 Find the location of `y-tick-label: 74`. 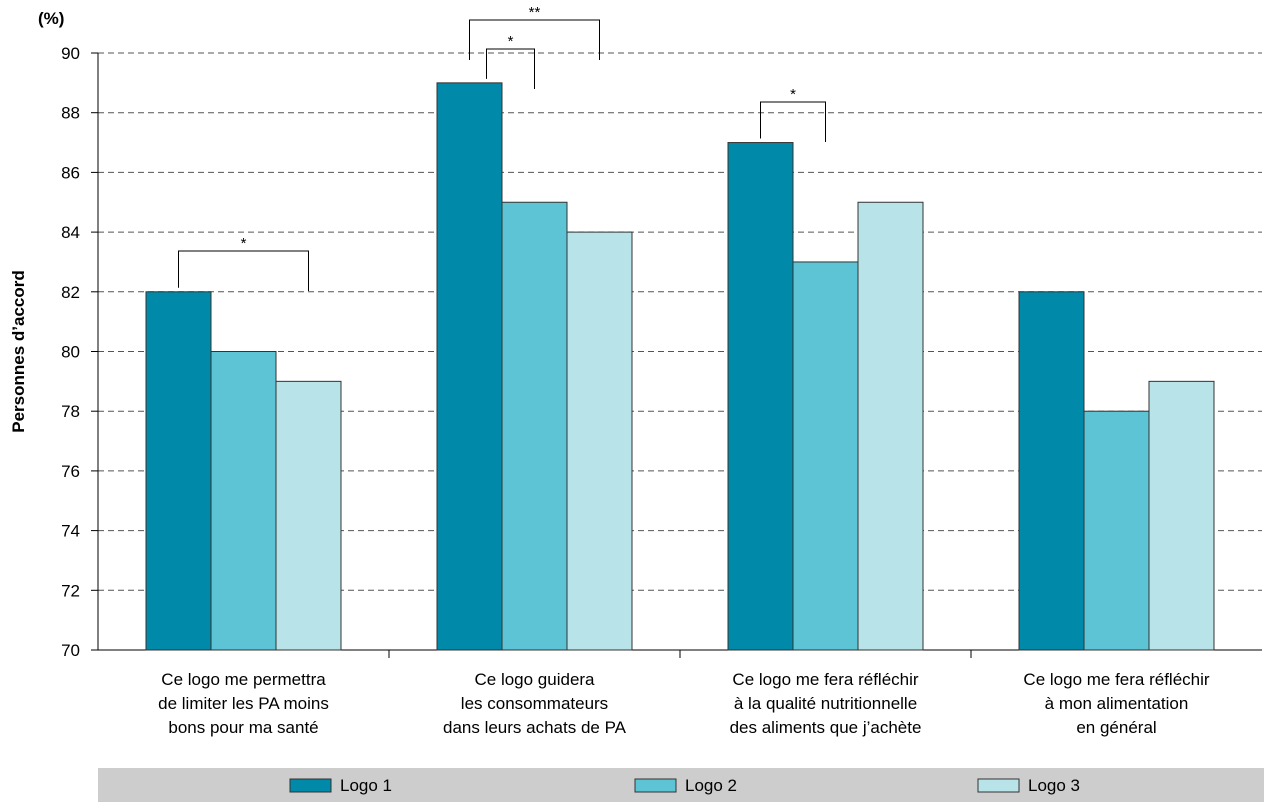

y-tick-label: 74 is located at coordinates (70, 531).